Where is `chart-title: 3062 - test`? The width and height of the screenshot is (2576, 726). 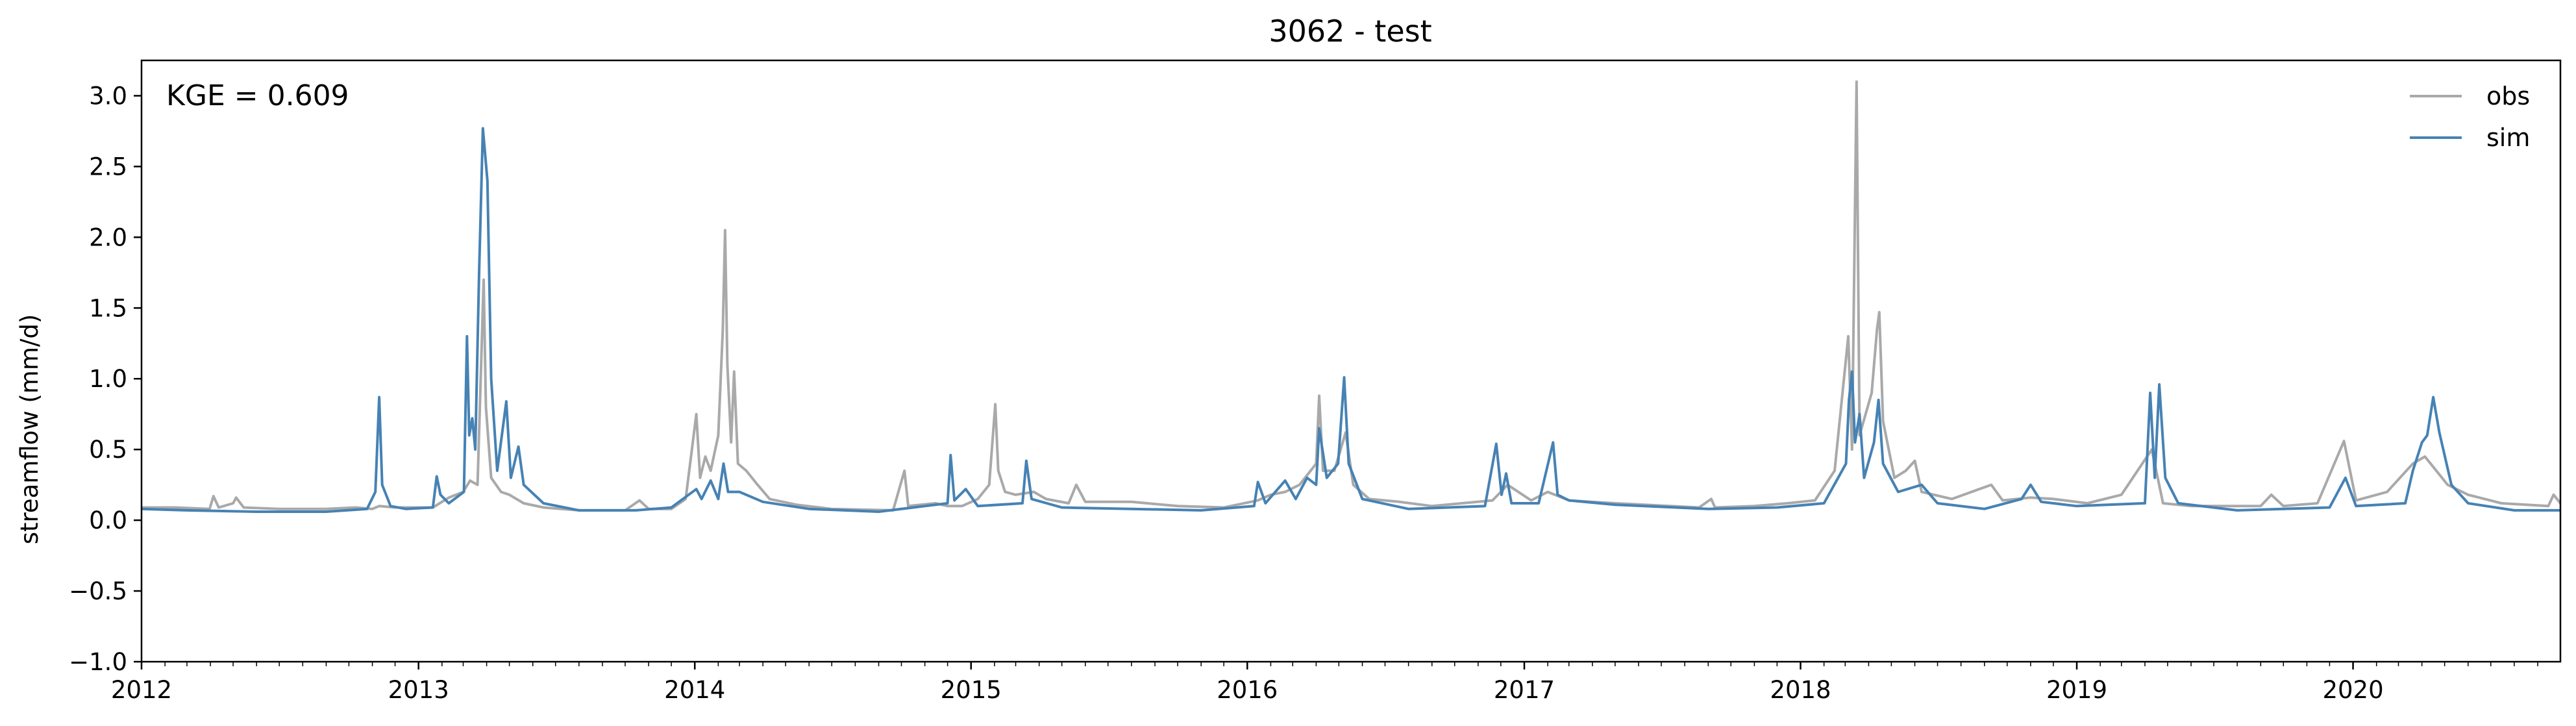 chart-title: 3062 - test is located at coordinates (1350, 31).